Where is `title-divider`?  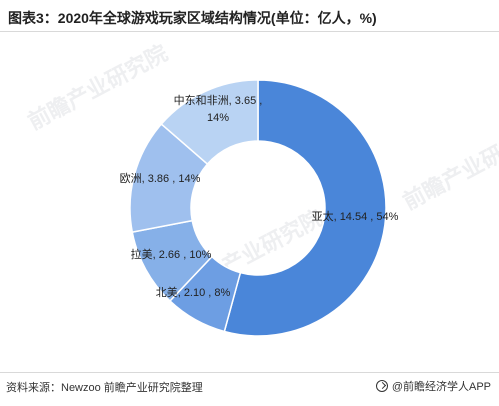
title-divider is located at coordinates (249, 31).